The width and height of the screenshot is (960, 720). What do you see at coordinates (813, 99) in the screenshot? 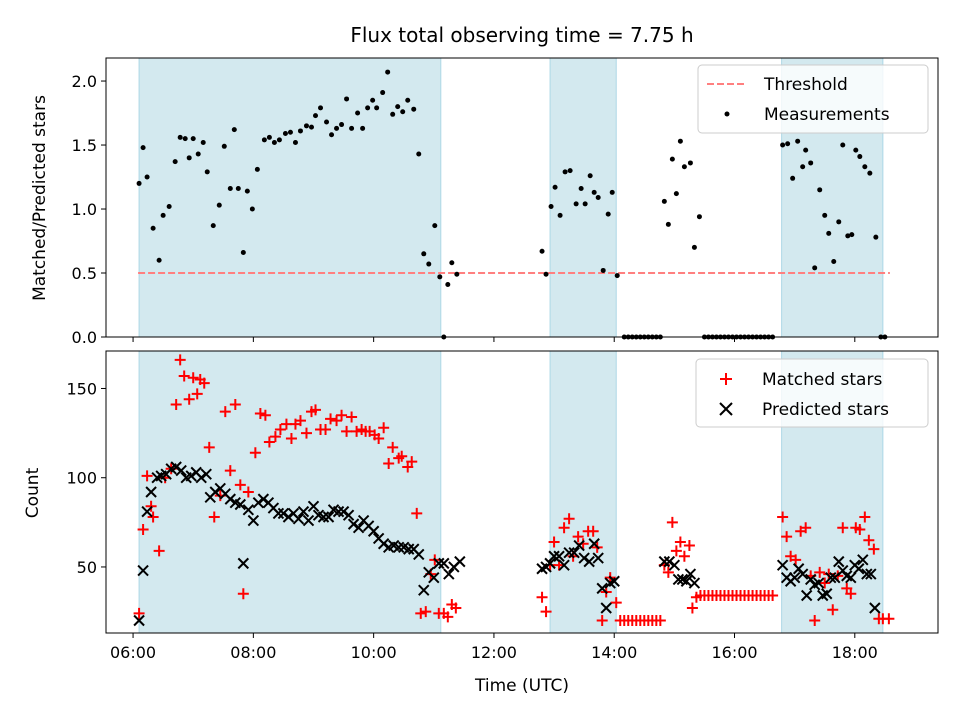
I see `top-legend: Threshold Measurements` at bounding box center [813, 99].